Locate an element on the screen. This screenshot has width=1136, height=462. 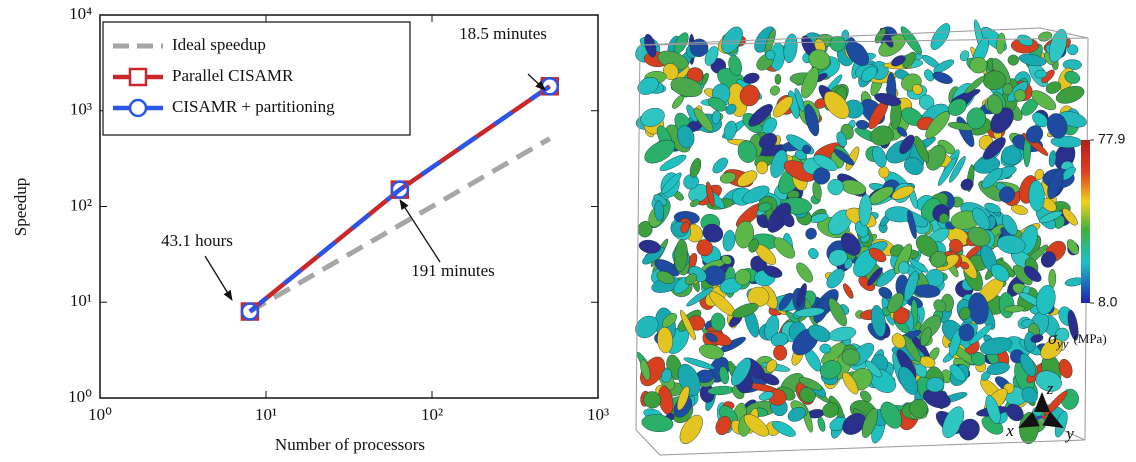
series-line is located at coordinates (400, 199).